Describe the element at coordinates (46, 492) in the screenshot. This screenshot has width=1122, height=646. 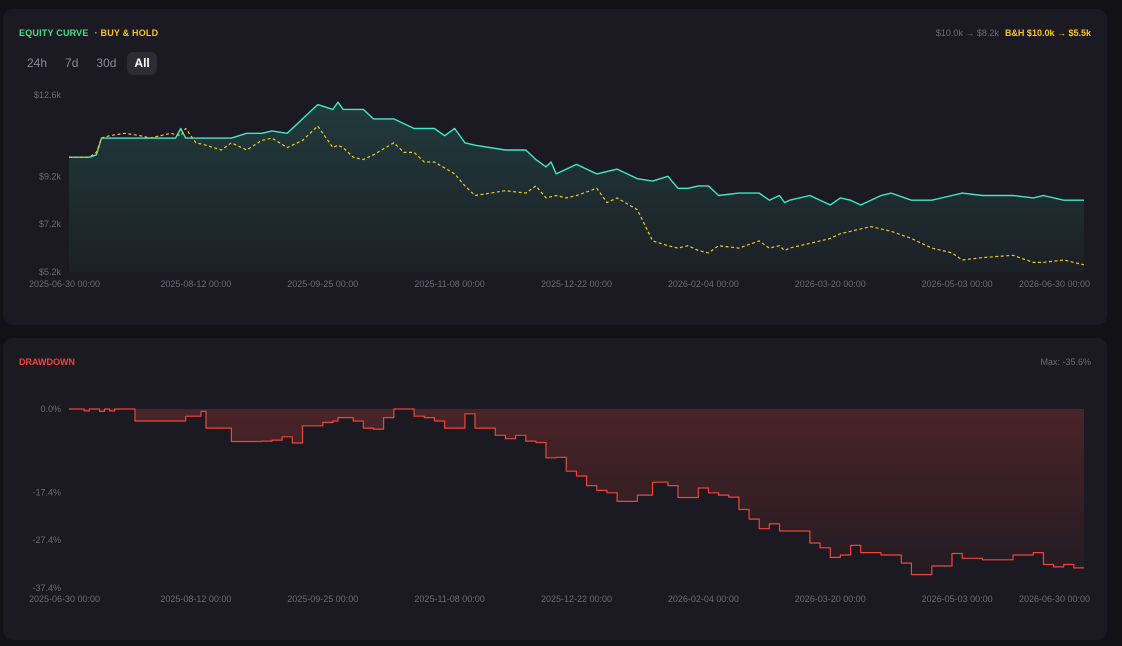
I see `y-tick-label: -17.4%` at that location.